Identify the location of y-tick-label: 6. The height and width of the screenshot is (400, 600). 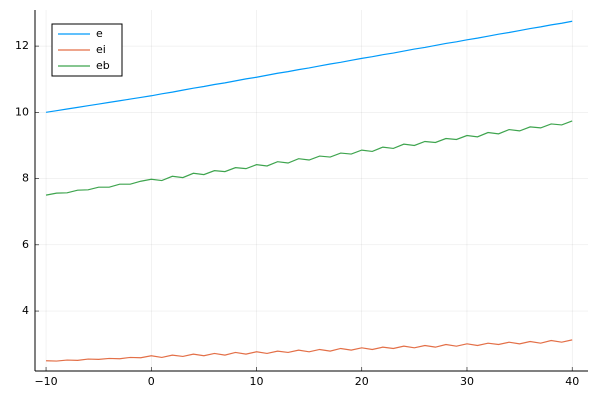
(25, 244).